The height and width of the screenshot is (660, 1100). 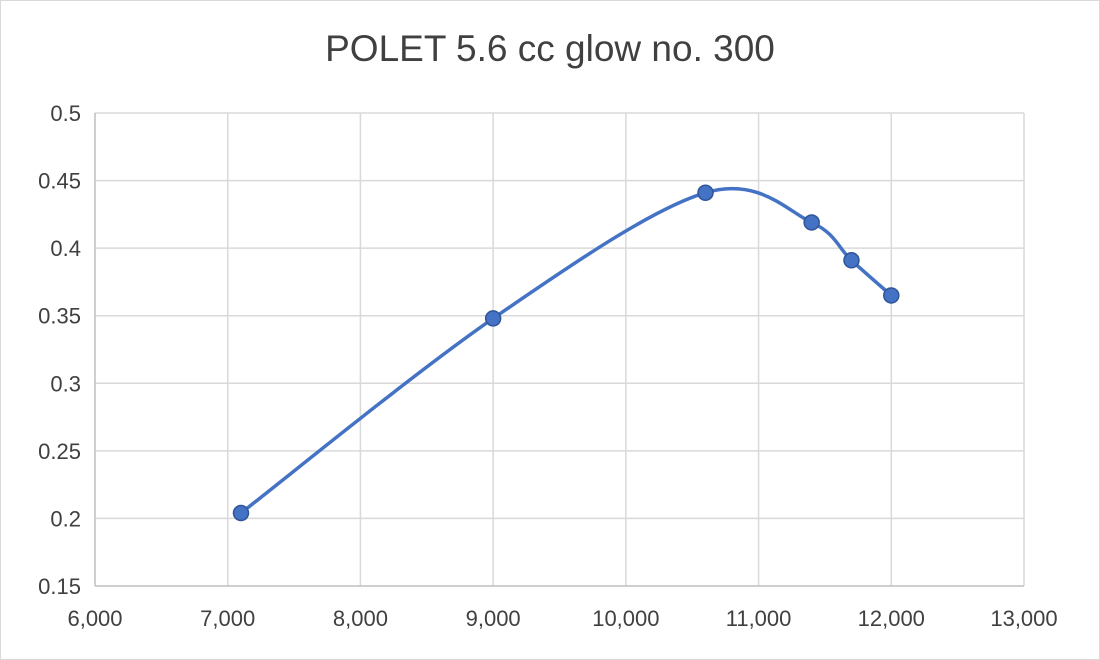 What do you see at coordinates (94, 618) in the screenshot?
I see `x-tick-label: 6,000` at bounding box center [94, 618].